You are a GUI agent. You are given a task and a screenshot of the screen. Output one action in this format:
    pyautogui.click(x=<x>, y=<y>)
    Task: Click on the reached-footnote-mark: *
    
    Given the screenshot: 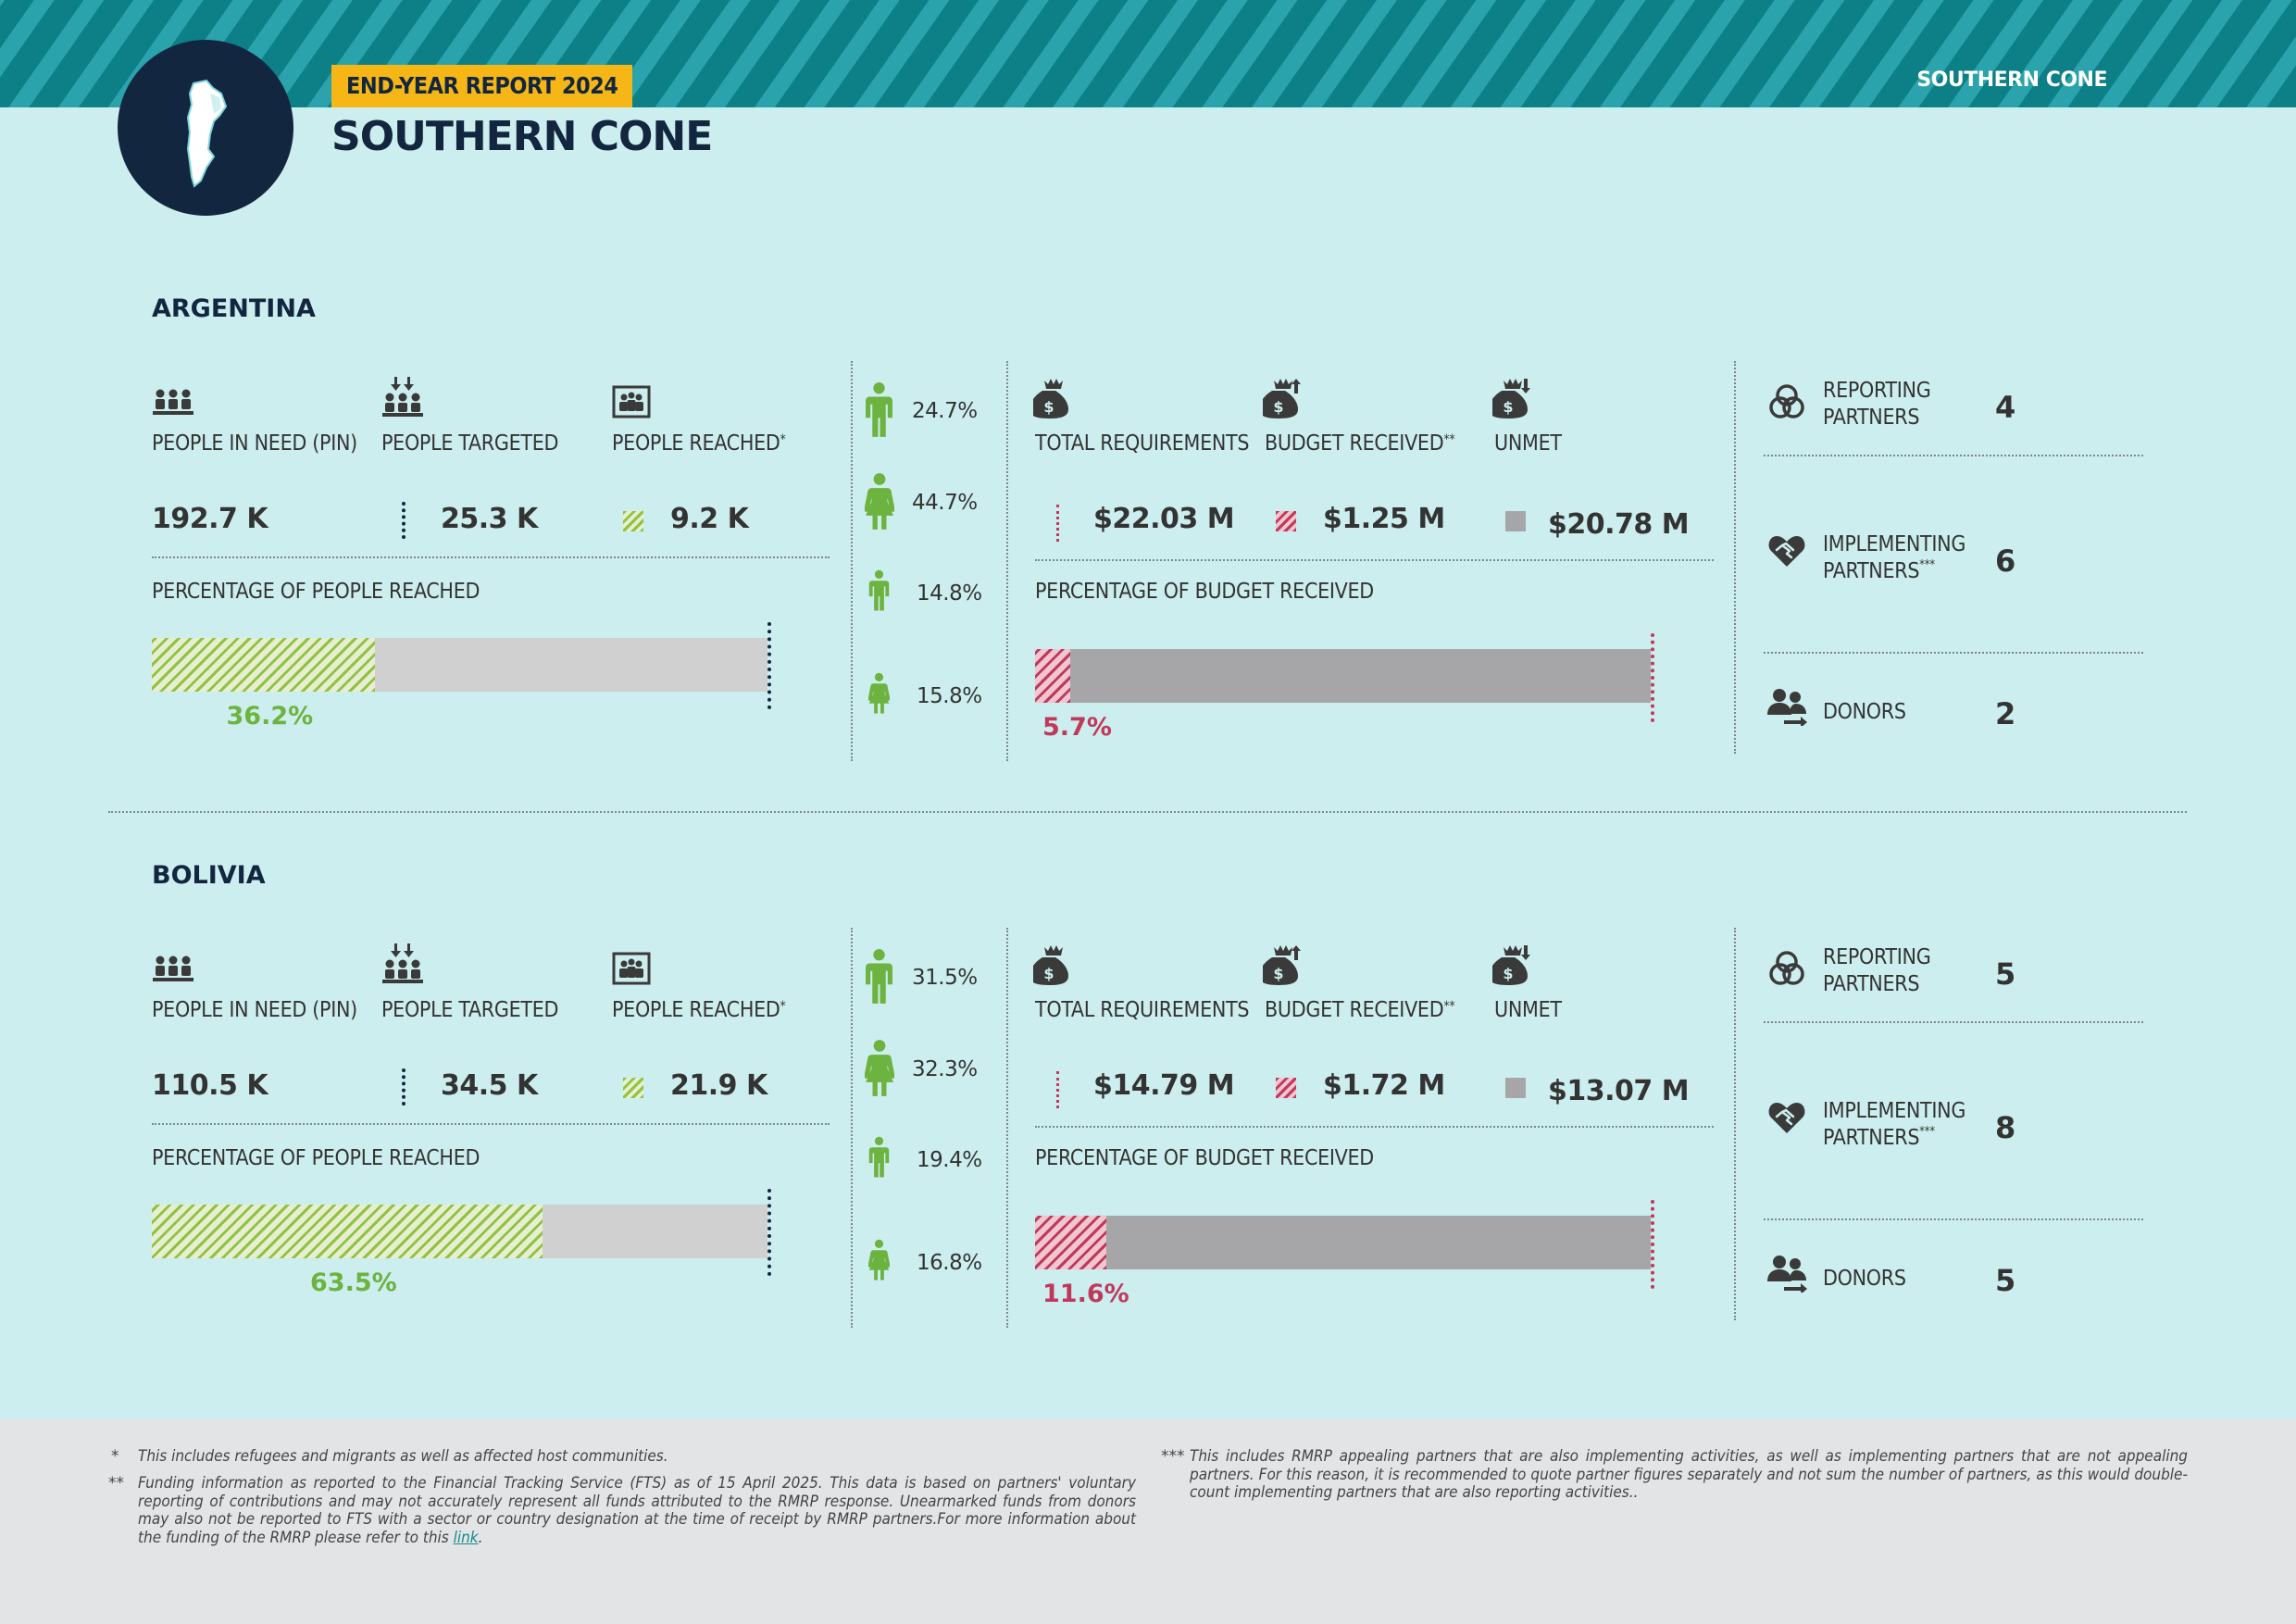 What is the action you would take?
    pyautogui.click(x=783, y=439)
    